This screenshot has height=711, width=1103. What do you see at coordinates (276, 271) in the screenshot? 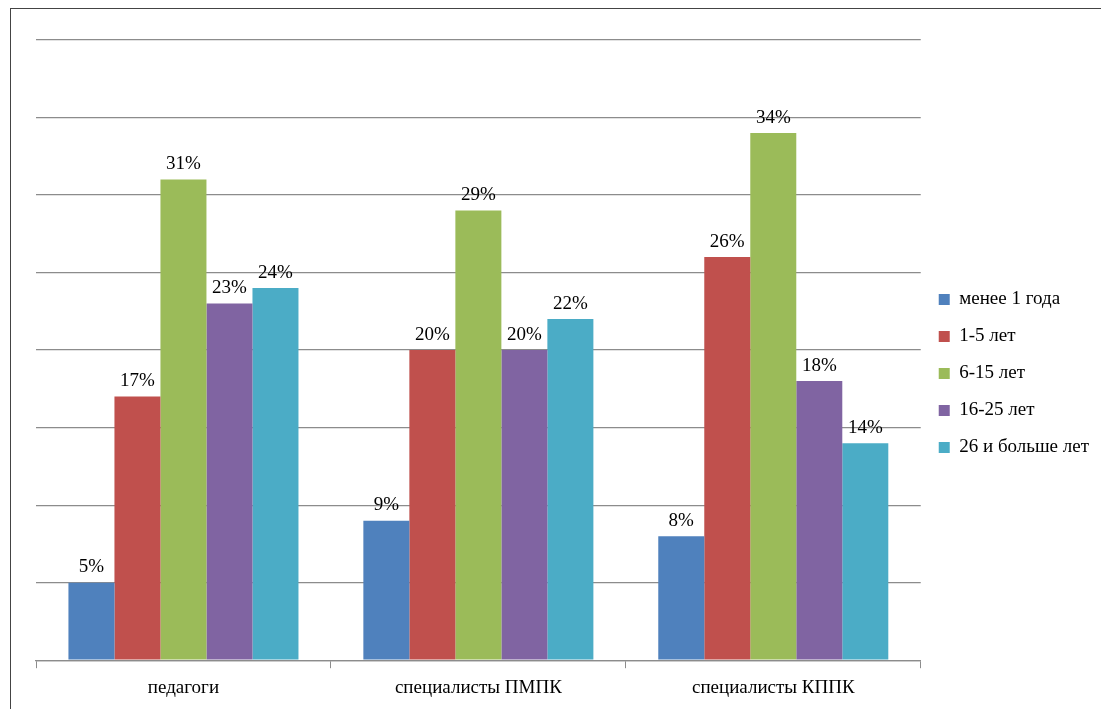
I see `data-label: 24%` at bounding box center [276, 271].